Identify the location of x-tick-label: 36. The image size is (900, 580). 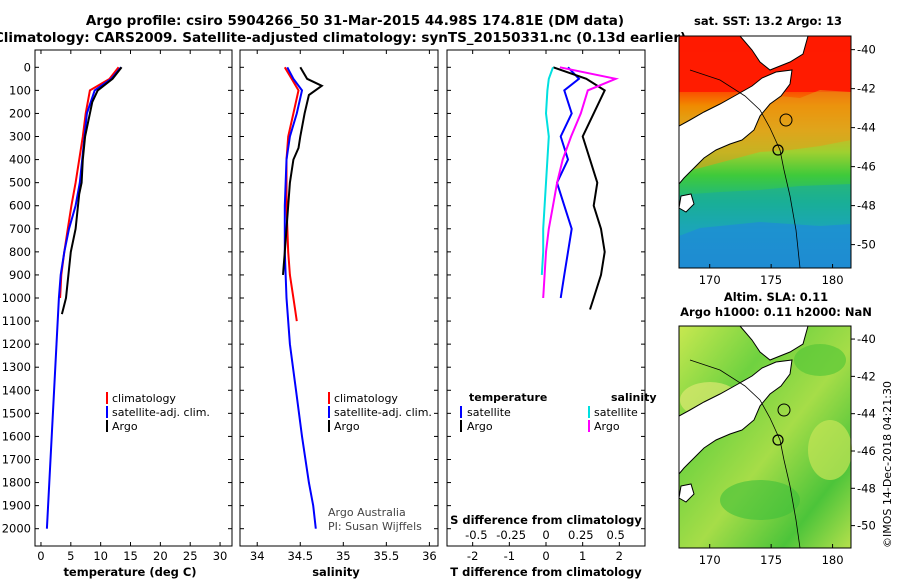
(429, 556).